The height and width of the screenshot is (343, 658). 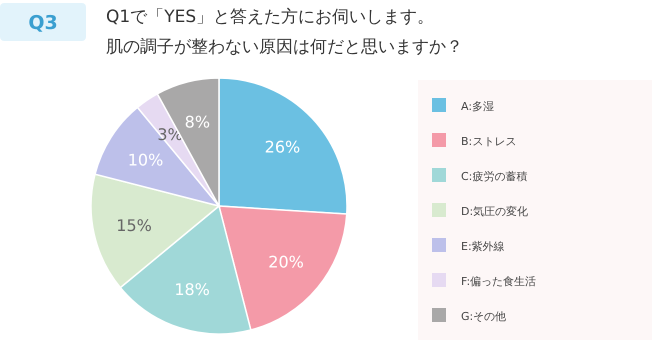 I want to click on data-label: 8%, so click(x=197, y=122).